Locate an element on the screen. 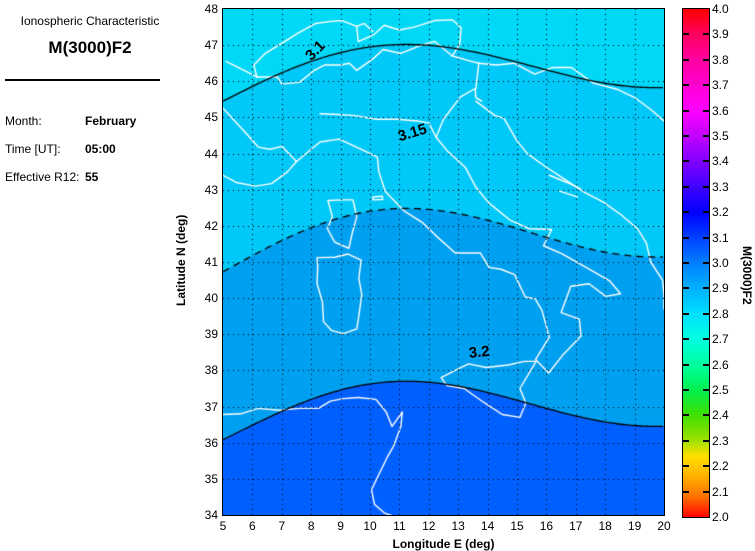 The image size is (755, 551). colorbar-tick-label: 2.9 is located at coordinates (720, 288).